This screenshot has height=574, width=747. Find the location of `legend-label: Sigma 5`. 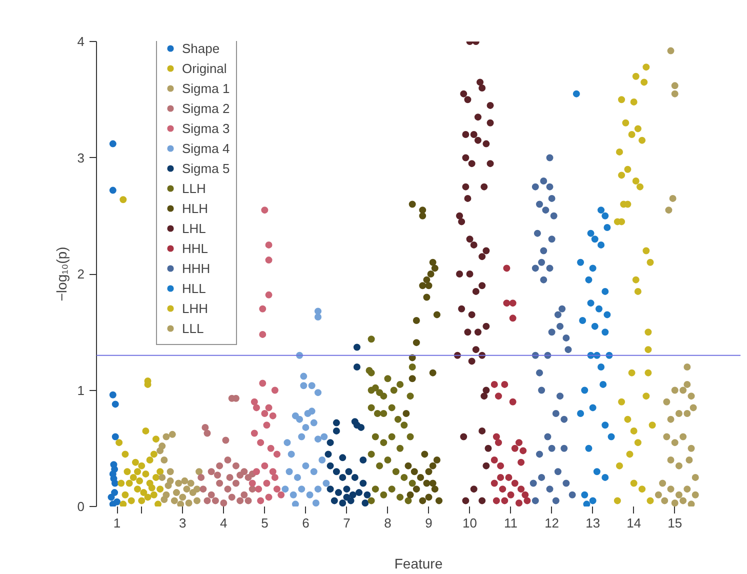

legend-label: Sigma 5 is located at coordinates (206, 169).